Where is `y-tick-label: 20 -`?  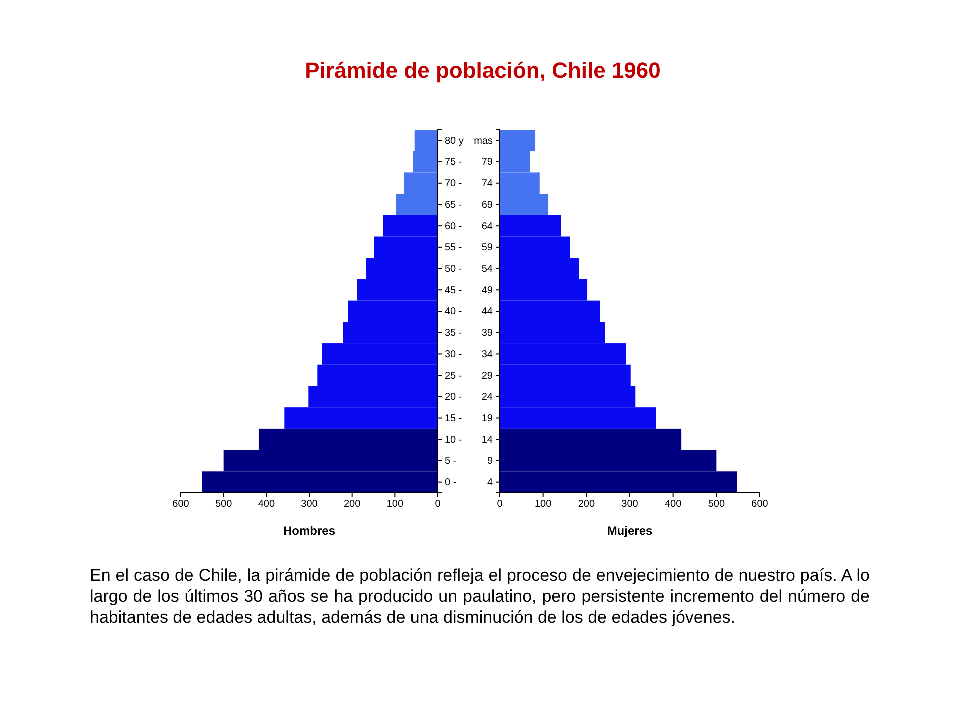 y-tick-label: 20 - is located at coordinates (453, 398).